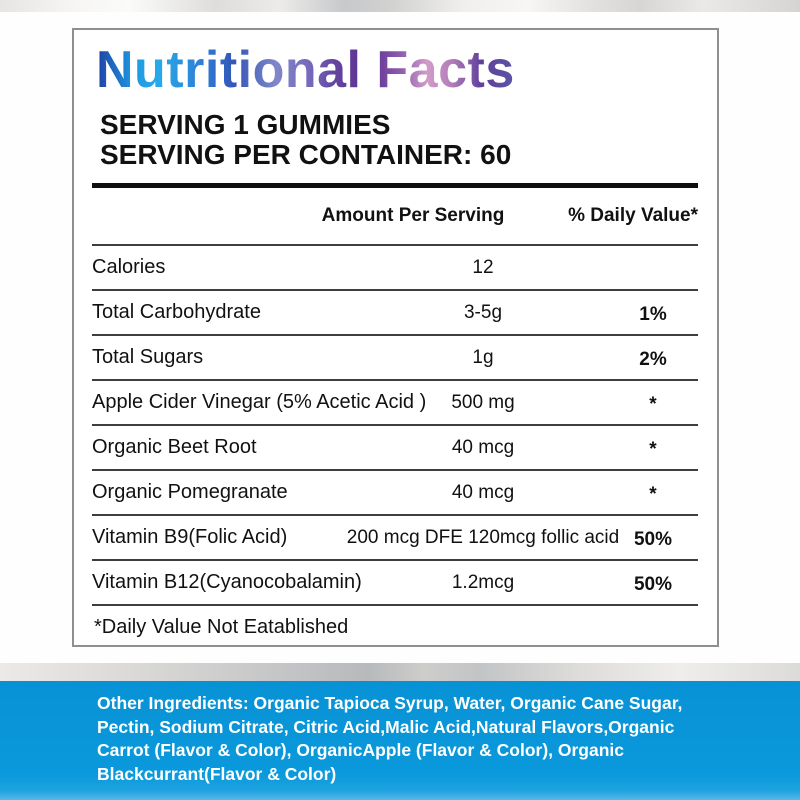  I want to click on row-amount: 500 mg, so click(483, 402).